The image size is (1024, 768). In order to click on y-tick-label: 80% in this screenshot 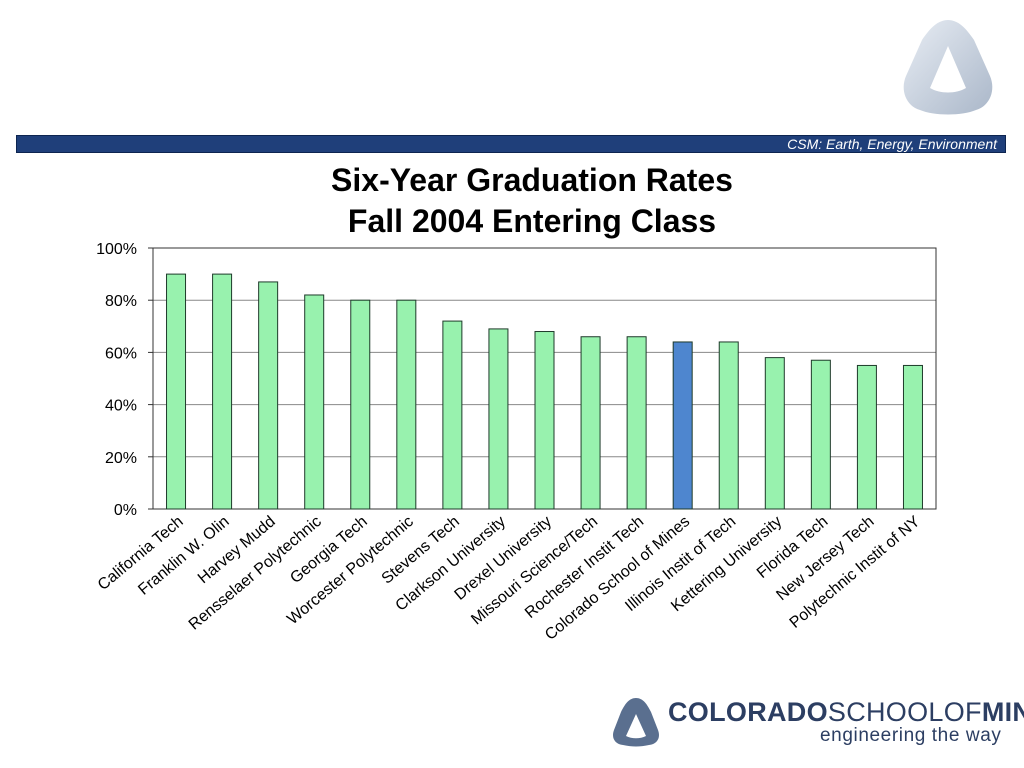, I will do `click(121, 301)`.